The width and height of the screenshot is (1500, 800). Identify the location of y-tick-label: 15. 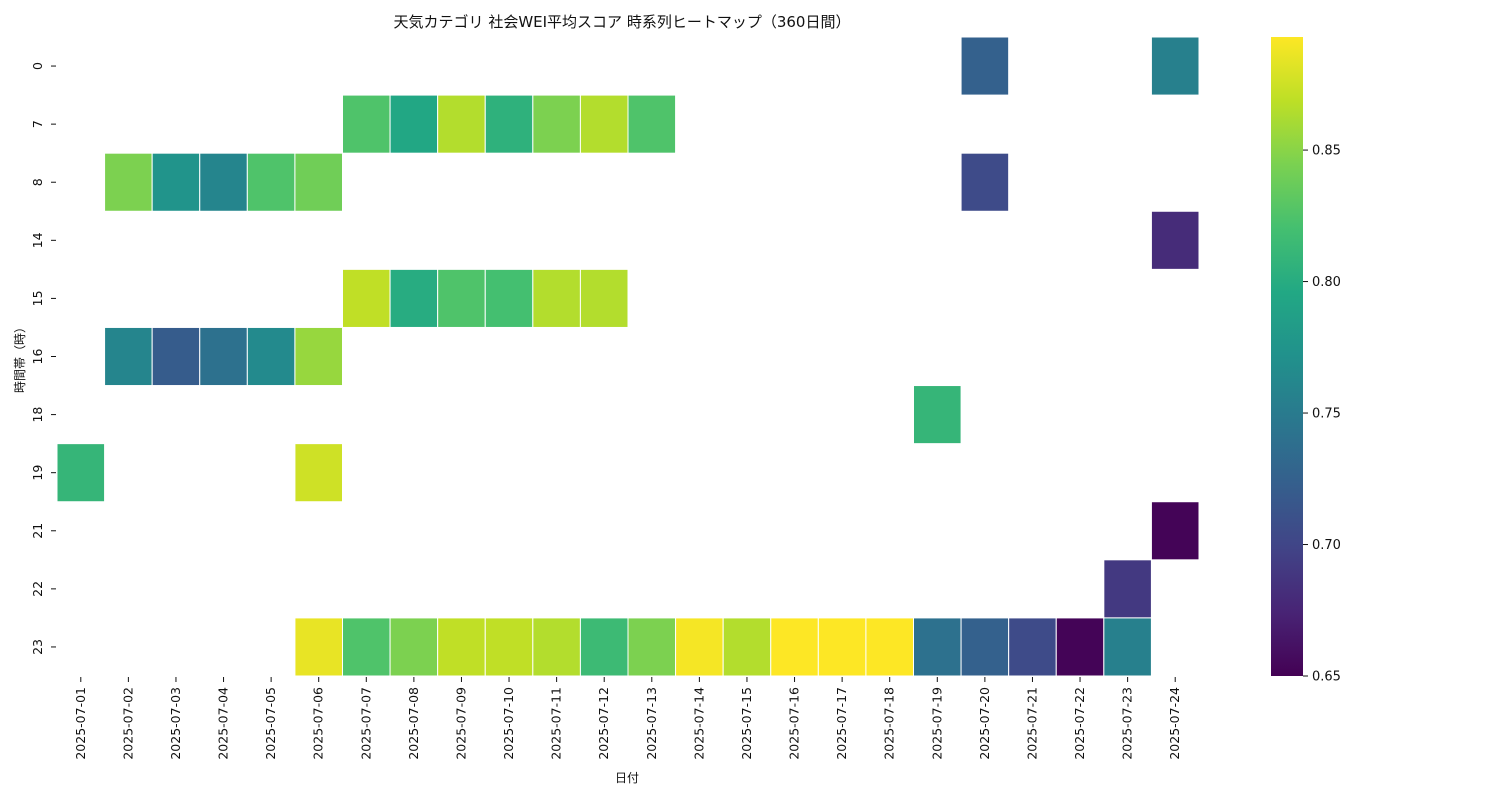
(37, 298).